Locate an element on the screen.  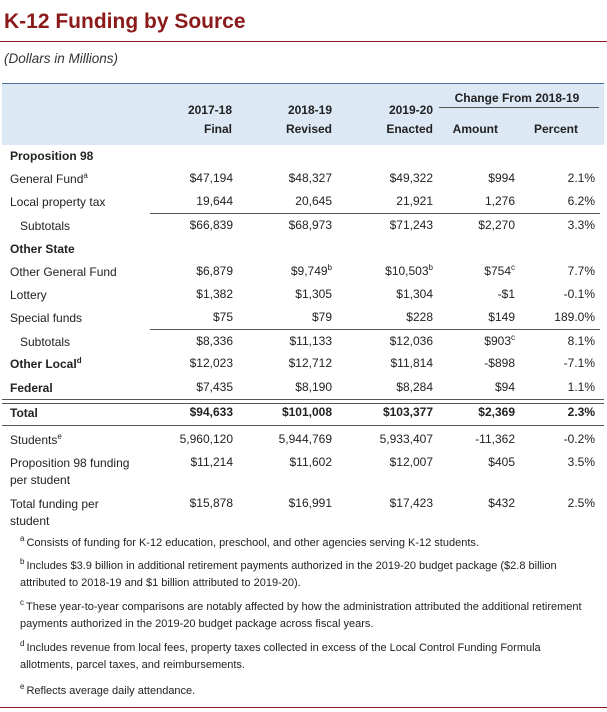
row-label-text: Students is located at coordinates (34, 440).